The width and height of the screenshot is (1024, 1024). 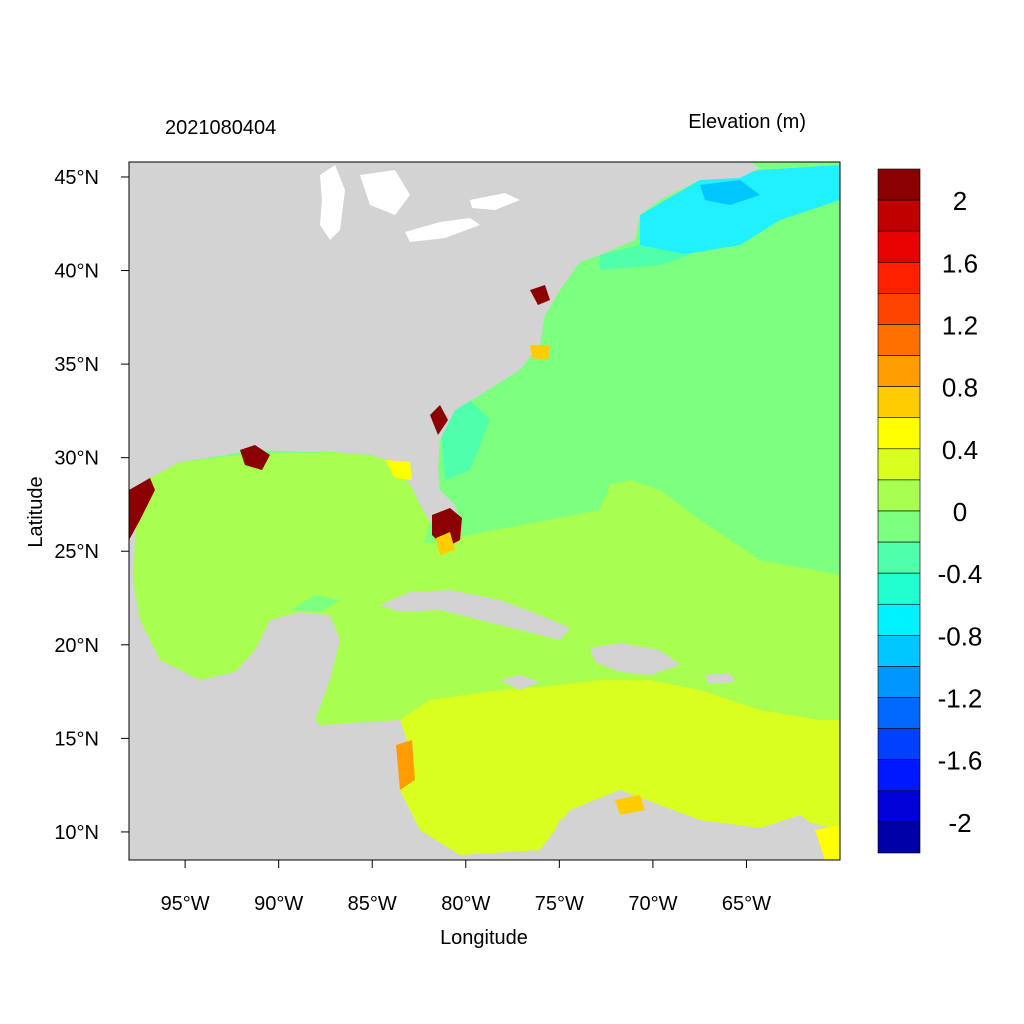 I want to click on colorbar-label: 0.8, so click(x=960, y=388).